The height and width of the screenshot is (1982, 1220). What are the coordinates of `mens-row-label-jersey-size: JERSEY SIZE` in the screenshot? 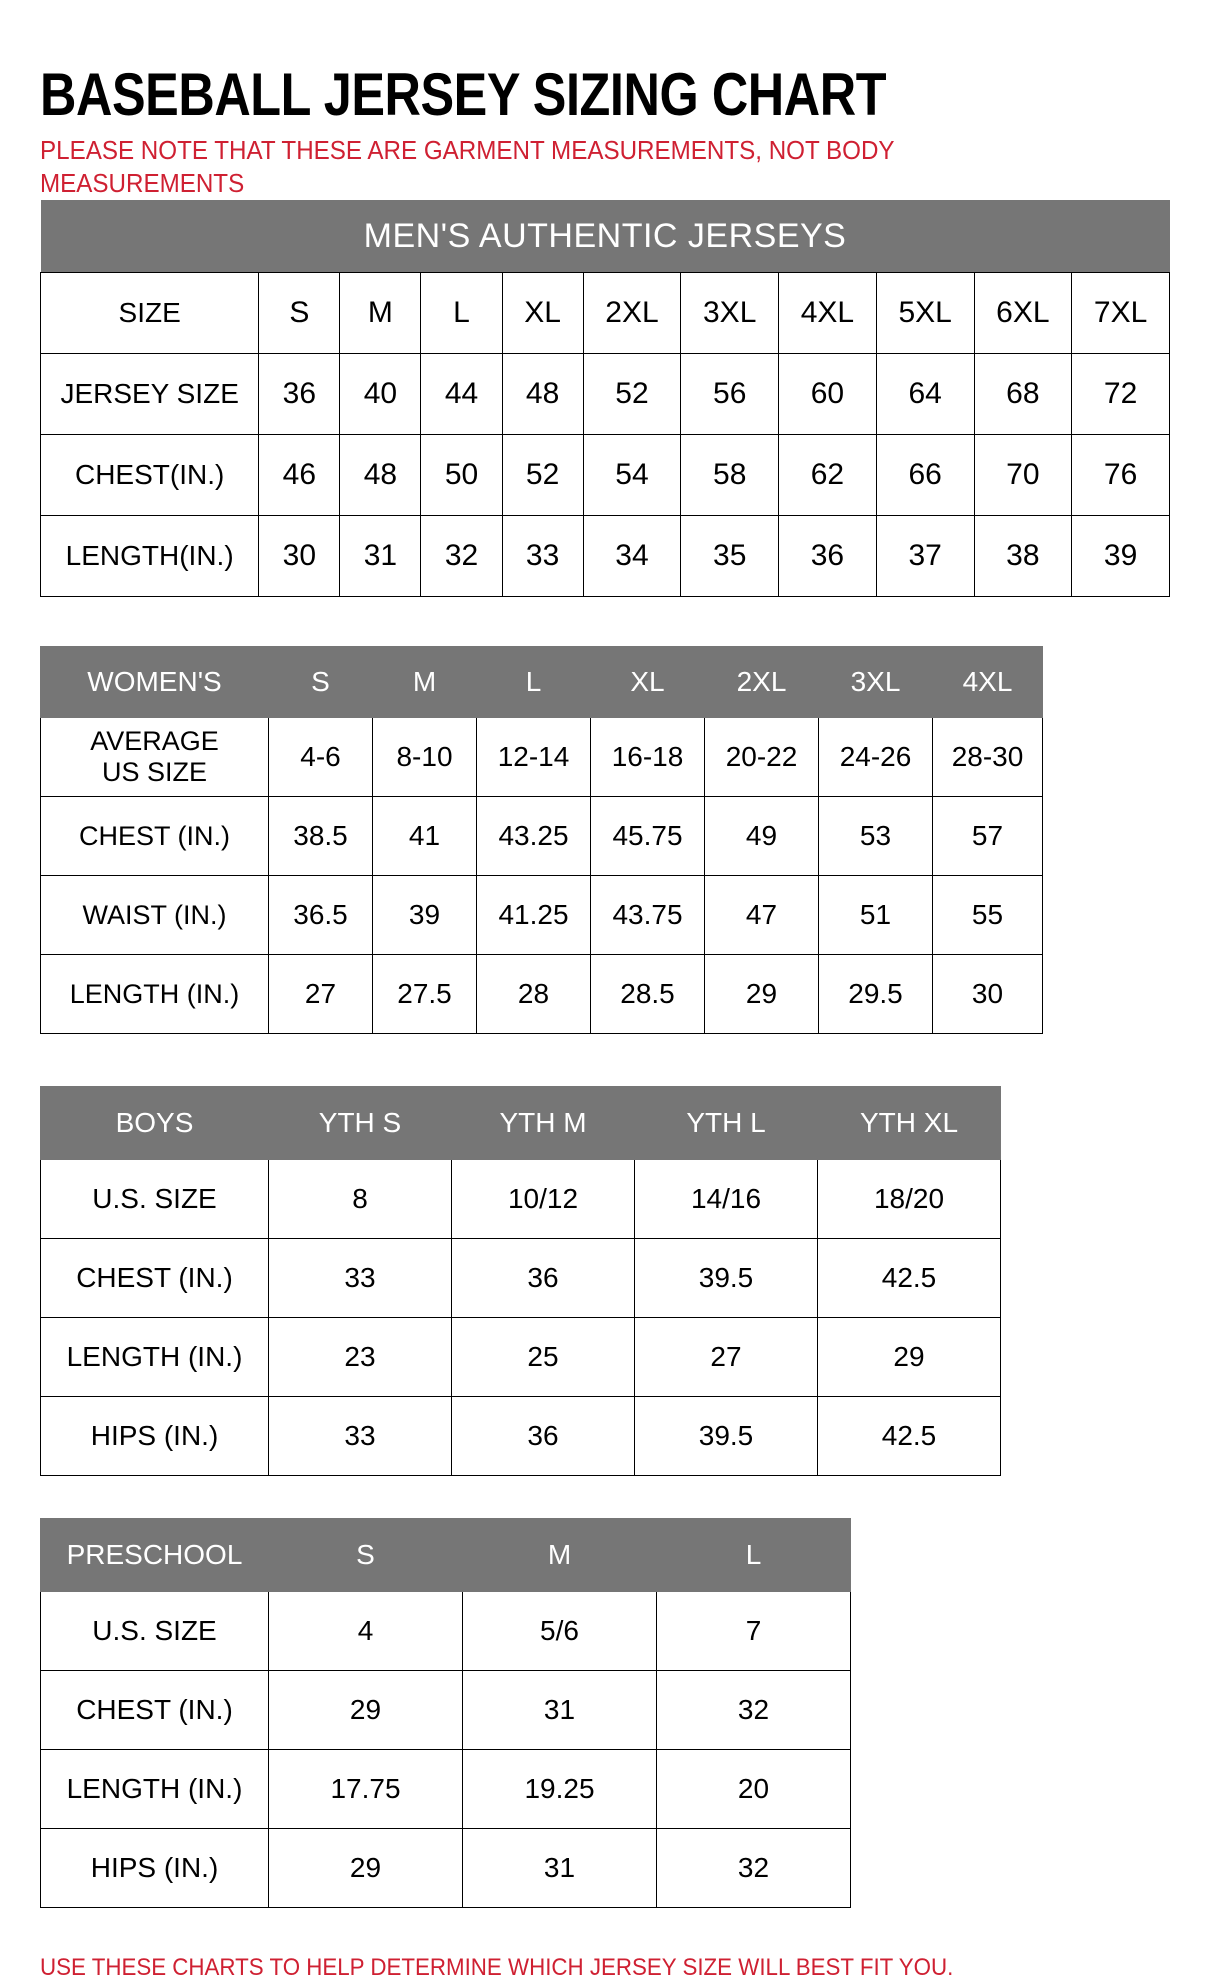 It's located at (149, 394).